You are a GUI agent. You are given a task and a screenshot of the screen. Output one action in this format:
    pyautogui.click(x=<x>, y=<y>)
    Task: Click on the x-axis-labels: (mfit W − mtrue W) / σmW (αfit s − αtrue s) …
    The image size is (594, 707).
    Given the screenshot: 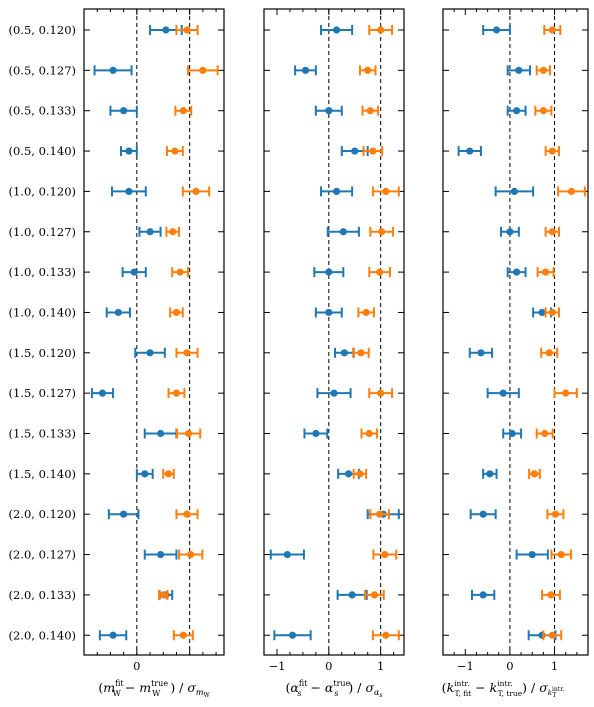 What is the action you would take?
    pyautogui.click(x=331, y=689)
    